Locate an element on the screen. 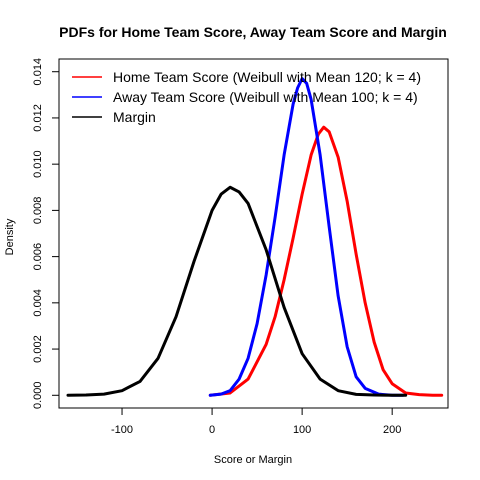 This screenshot has width=480, height=480. x-tick-label: 0 is located at coordinates (212, 430).